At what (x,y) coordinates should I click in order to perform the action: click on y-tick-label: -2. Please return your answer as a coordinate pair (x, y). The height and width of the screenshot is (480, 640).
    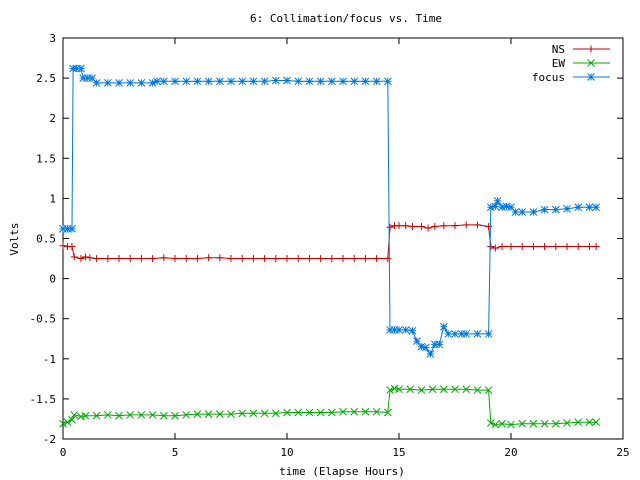
    Looking at the image, I should click on (49, 439).